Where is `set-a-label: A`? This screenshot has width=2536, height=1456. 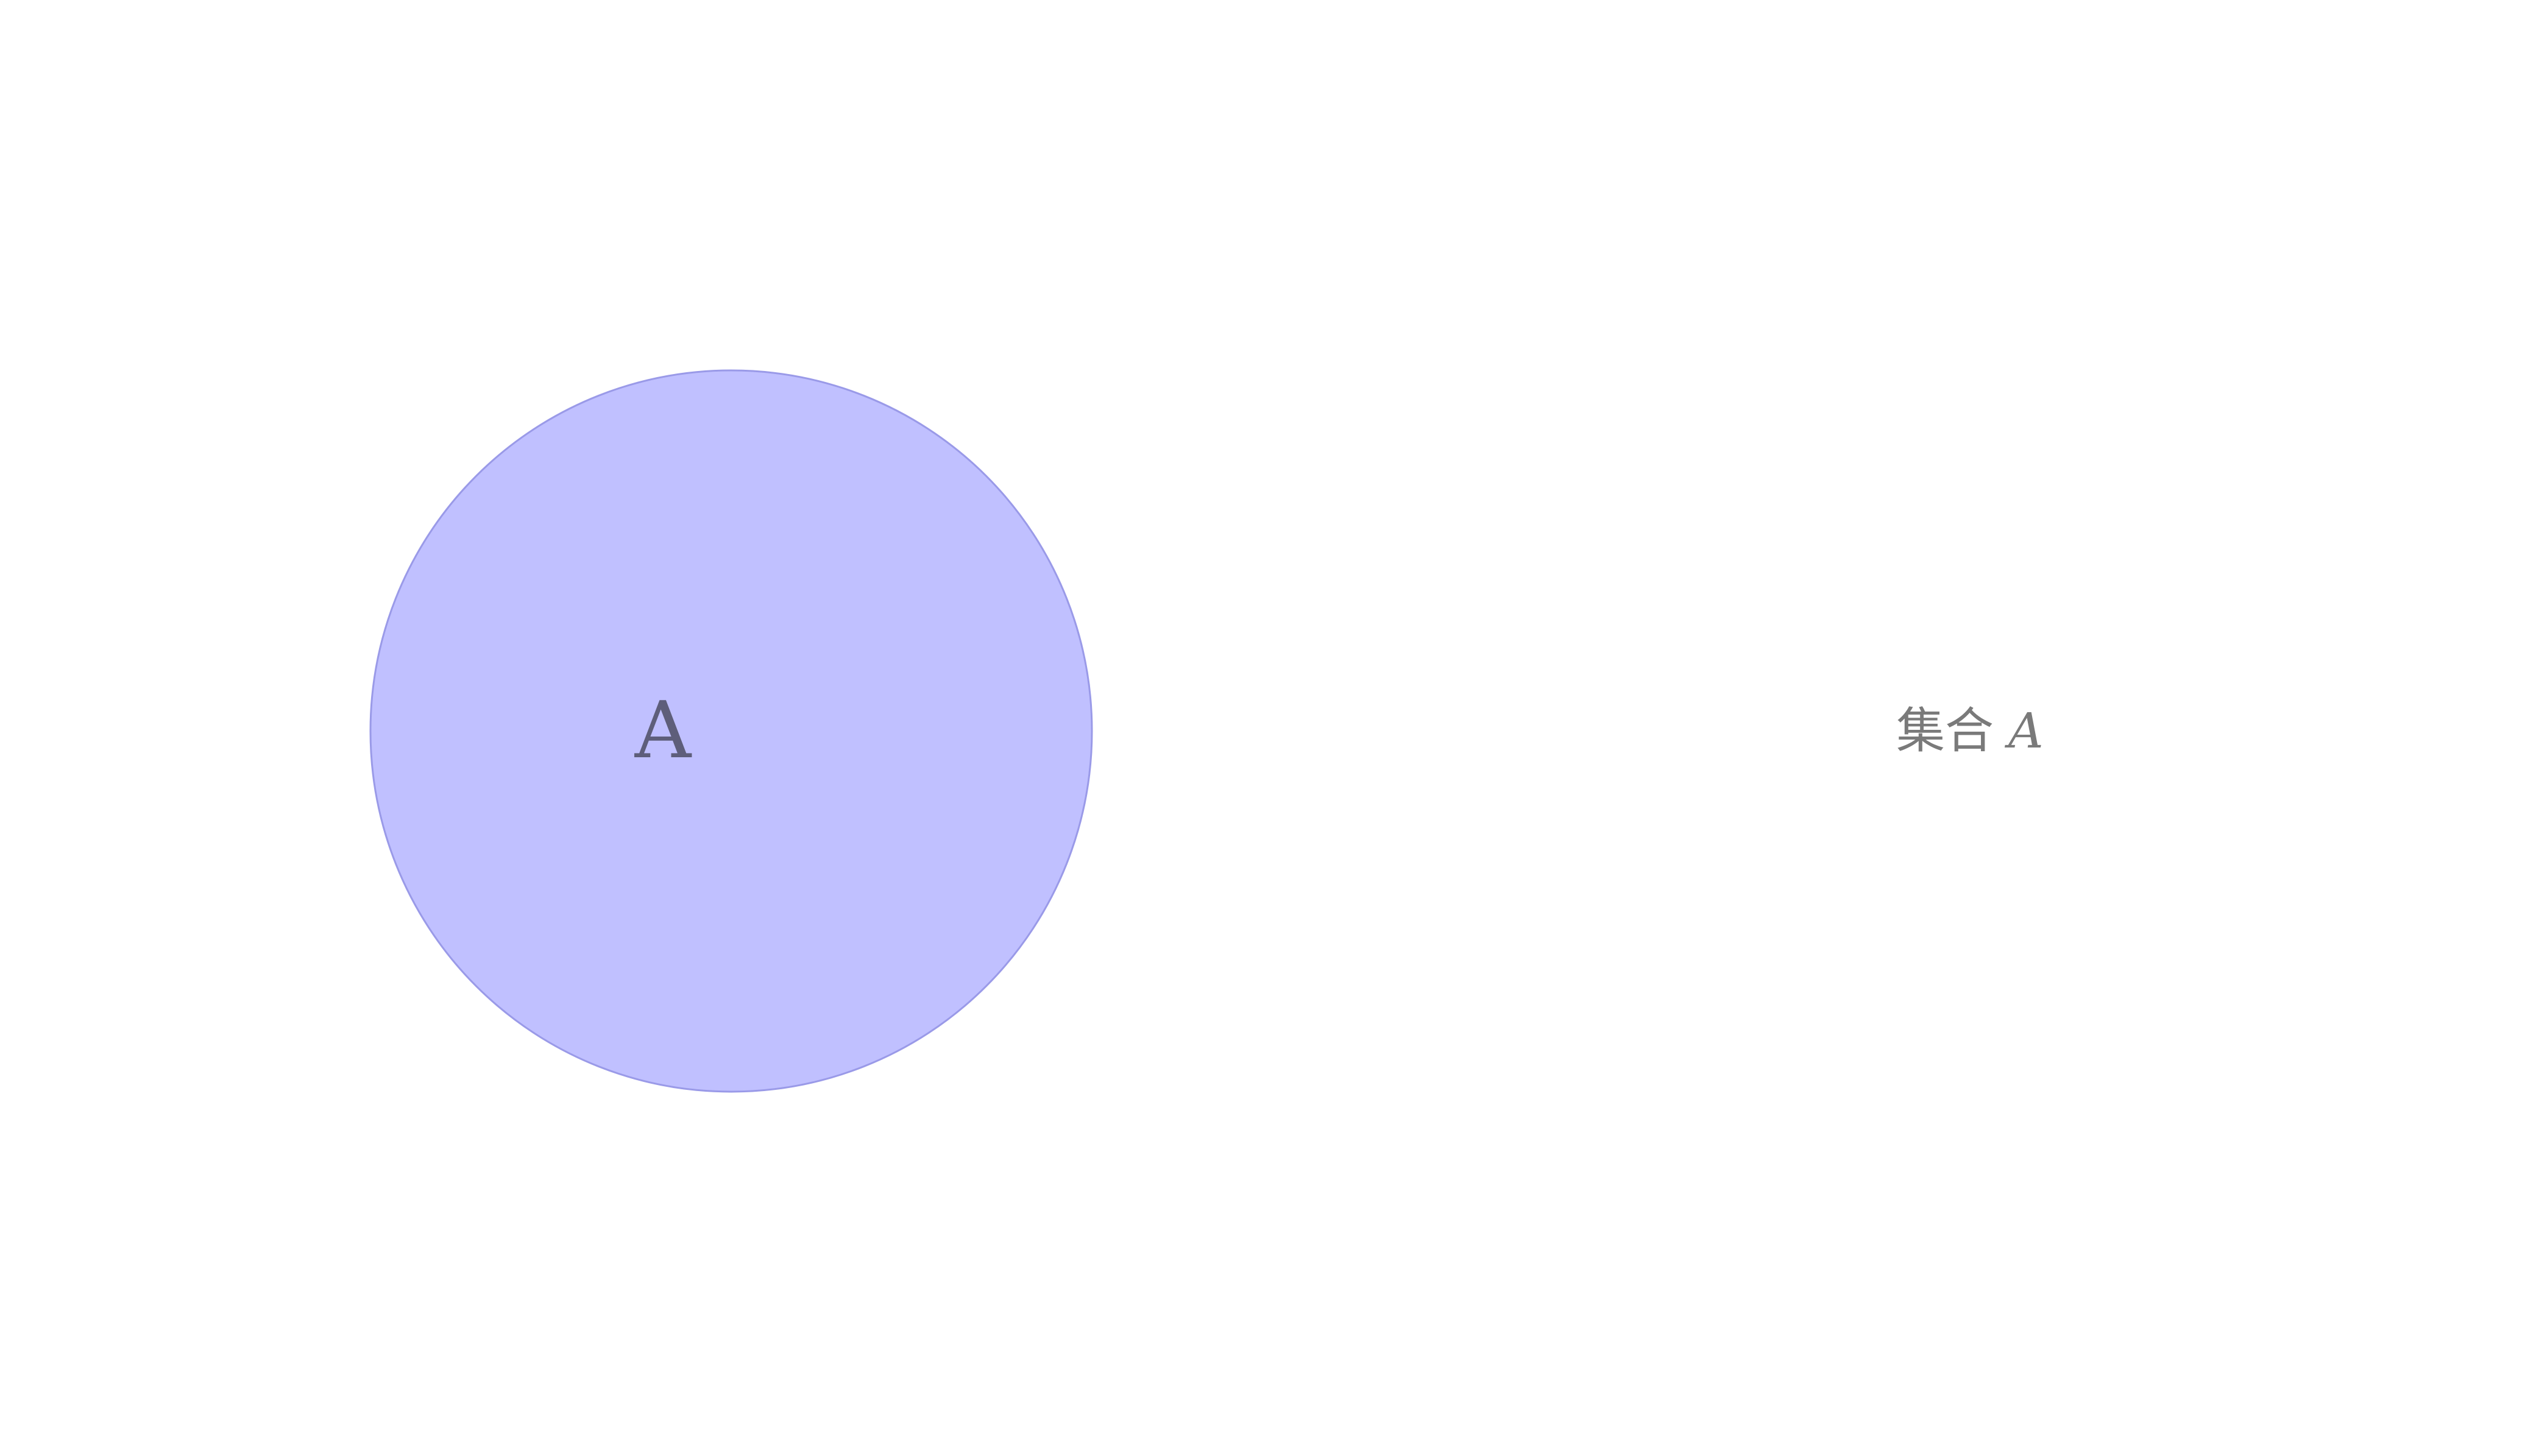 set-a-label: A is located at coordinates (663, 730).